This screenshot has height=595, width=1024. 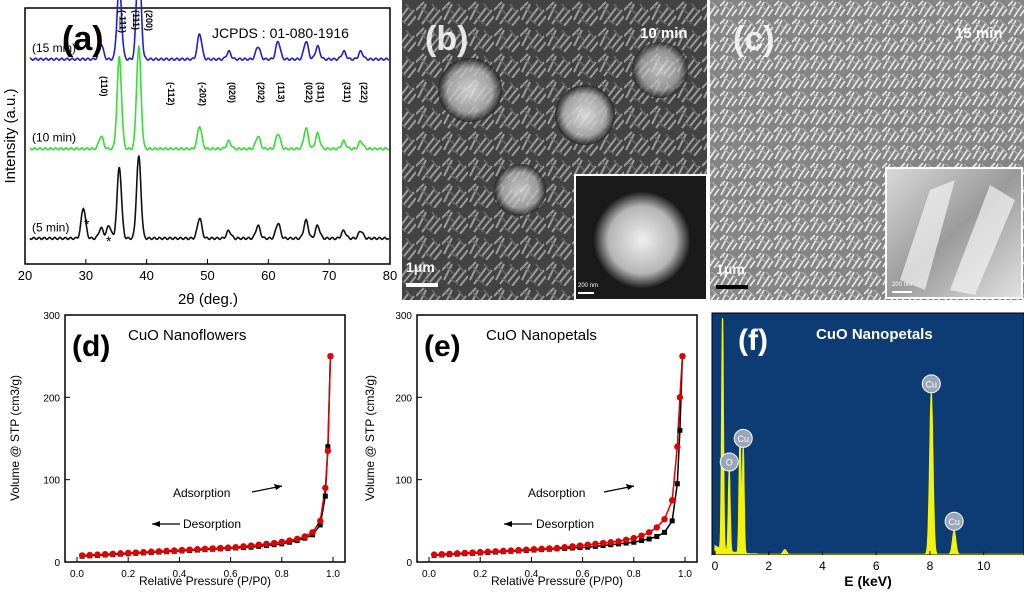 What do you see at coordinates (874, 334) in the screenshot?
I see `eds-title: CuO Nanopetals` at bounding box center [874, 334].